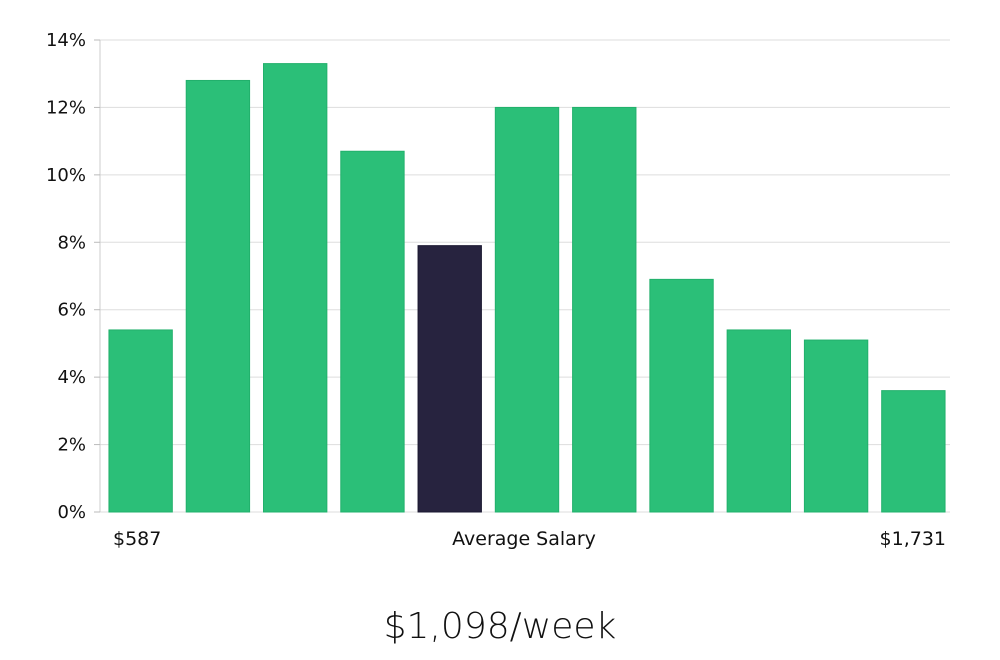 Image resolution: width=1000 pixels, height=660 pixels. What do you see at coordinates (137, 539) in the screenshot?
I see `x-label-min: $587` at bounding box center [137, 539].